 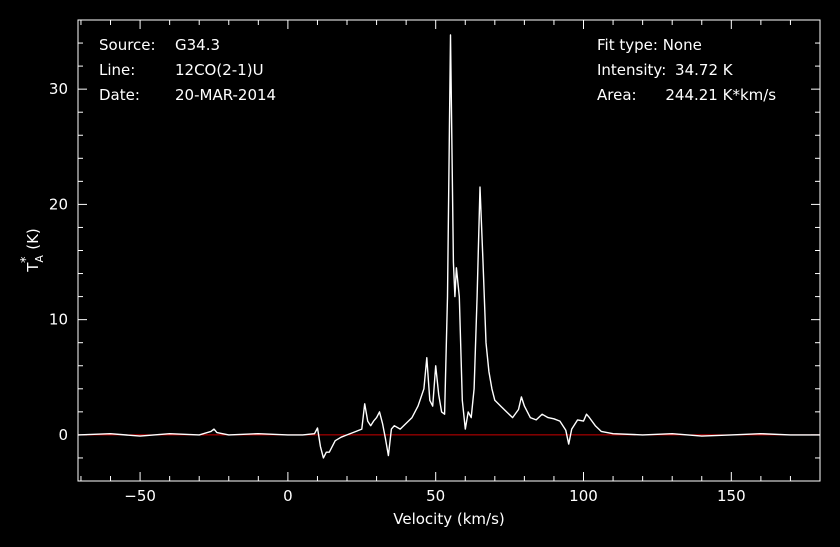 I want to click on y-tick-label: 10, so click(x=58, y=320).